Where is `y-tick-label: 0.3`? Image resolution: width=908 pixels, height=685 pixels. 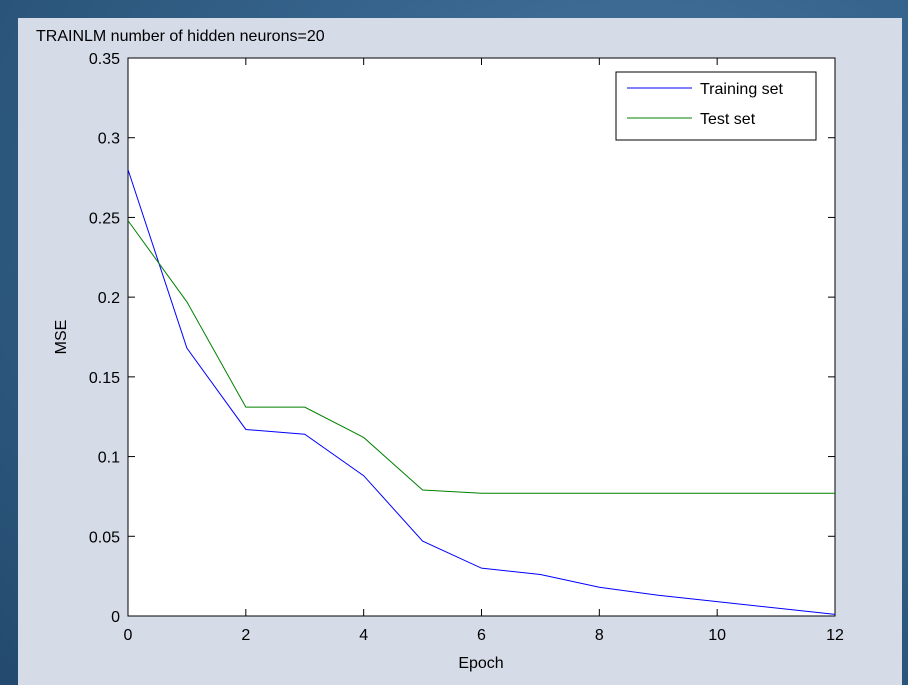 y-tick-label: 0.3 is located at coordinates (109, 139).